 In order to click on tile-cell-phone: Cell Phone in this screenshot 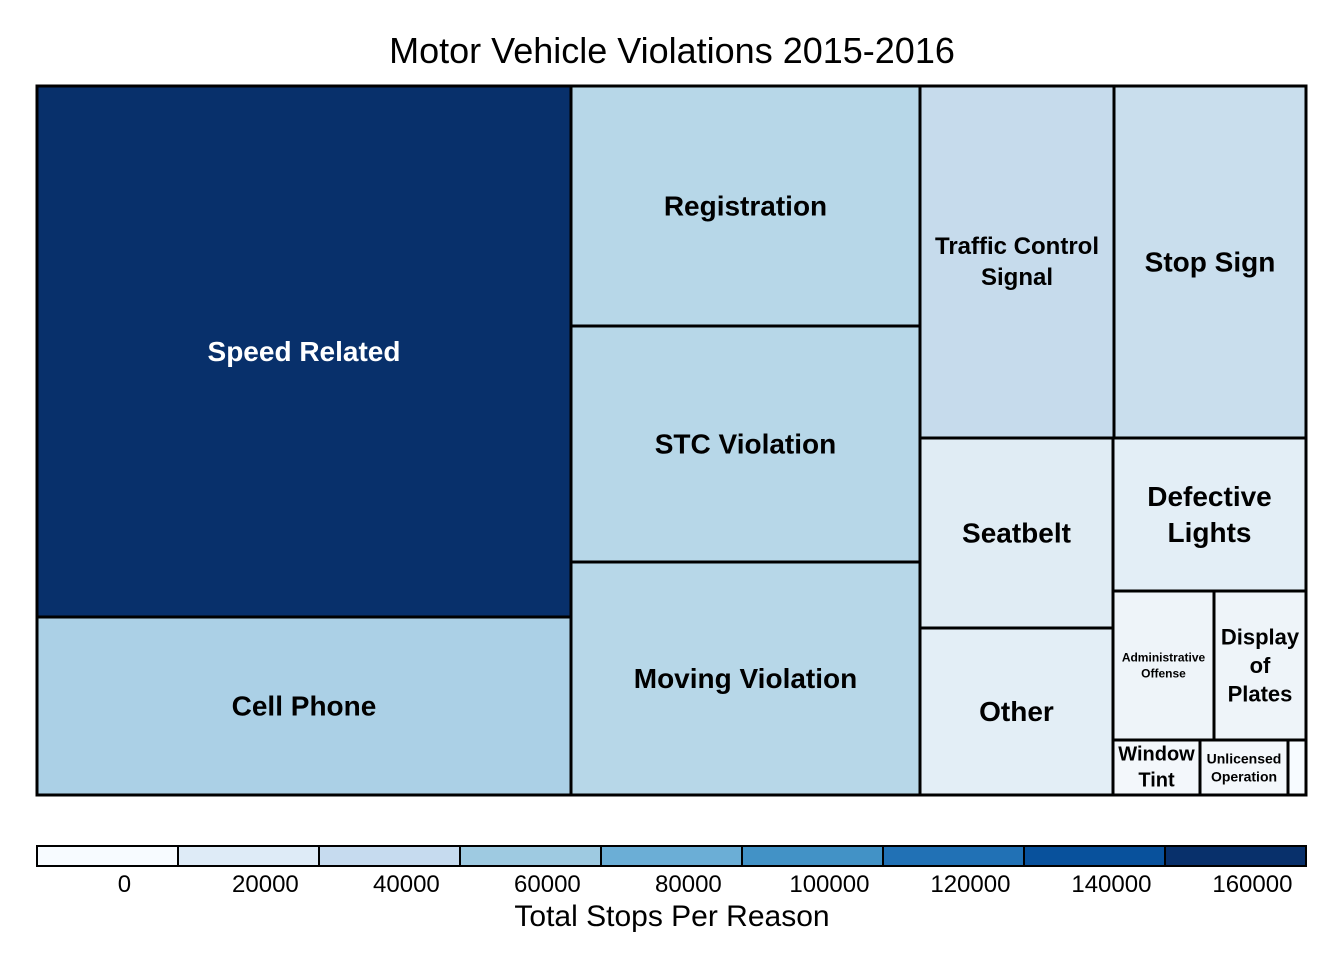, I will do `click(304, 706)`.